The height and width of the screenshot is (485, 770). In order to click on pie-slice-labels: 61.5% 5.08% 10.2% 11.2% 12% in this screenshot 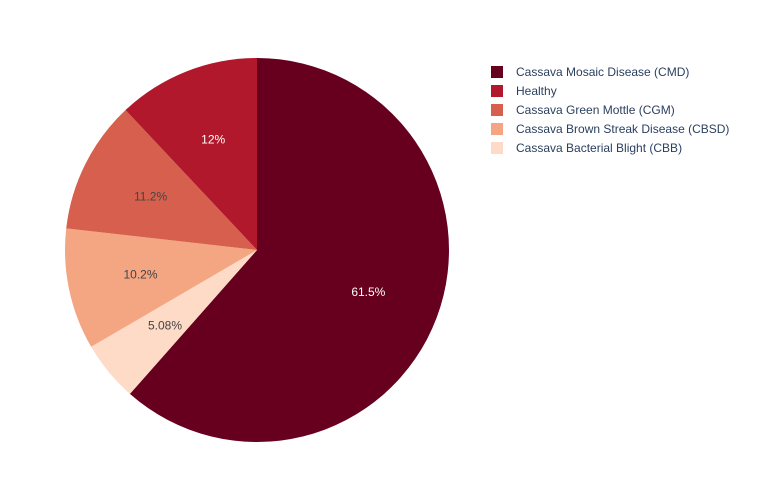, I will do `click(255, 232)`.